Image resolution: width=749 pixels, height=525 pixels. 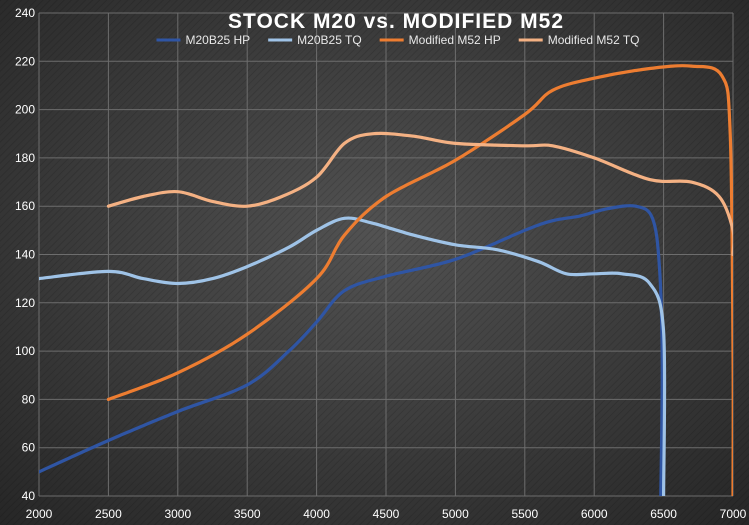 I want to click on x-tick-label: 7000, so click(x=733, y=514).